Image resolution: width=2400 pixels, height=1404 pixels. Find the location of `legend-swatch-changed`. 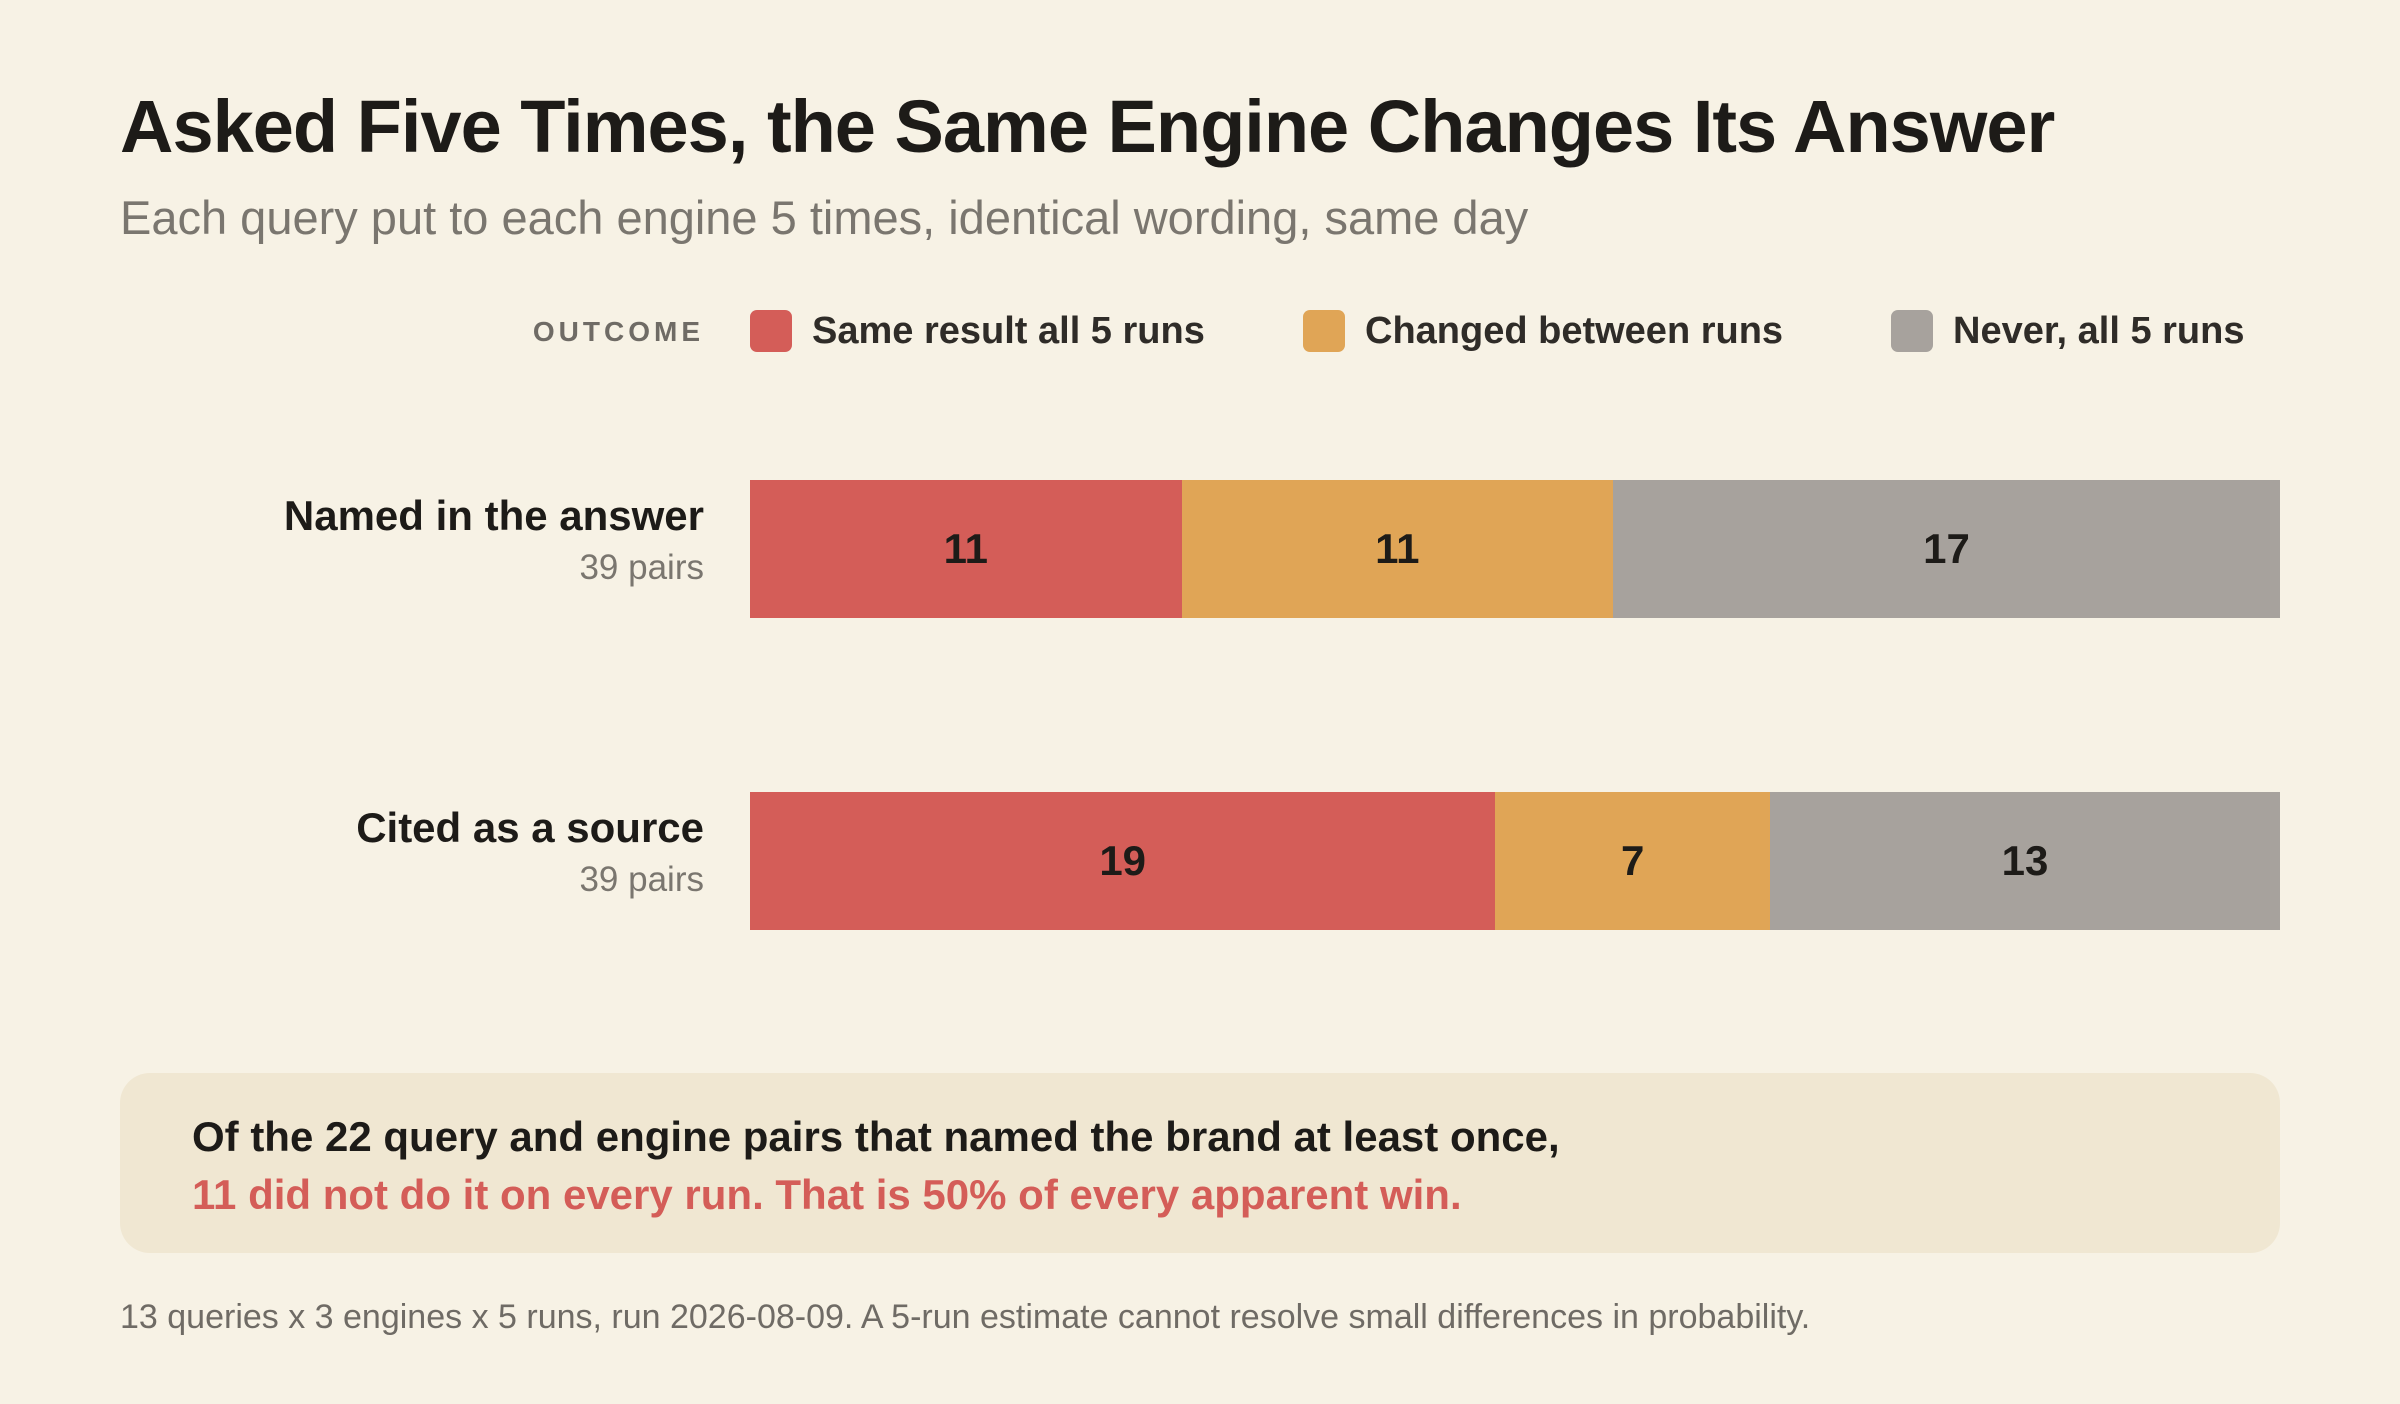

legend-swatch-changed is located at coordinates (1324, 331).